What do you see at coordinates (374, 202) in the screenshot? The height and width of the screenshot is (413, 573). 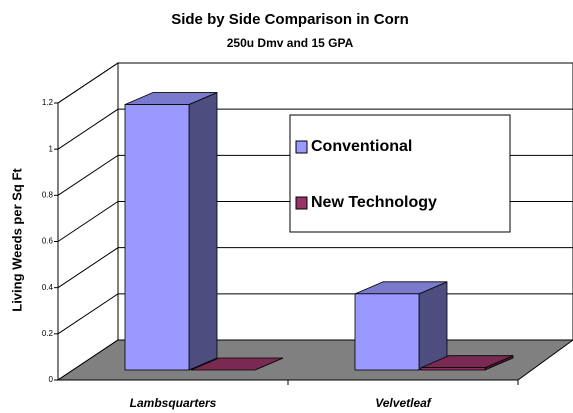 I see `legend-label: New Technology` at bounding box center [374, 202].